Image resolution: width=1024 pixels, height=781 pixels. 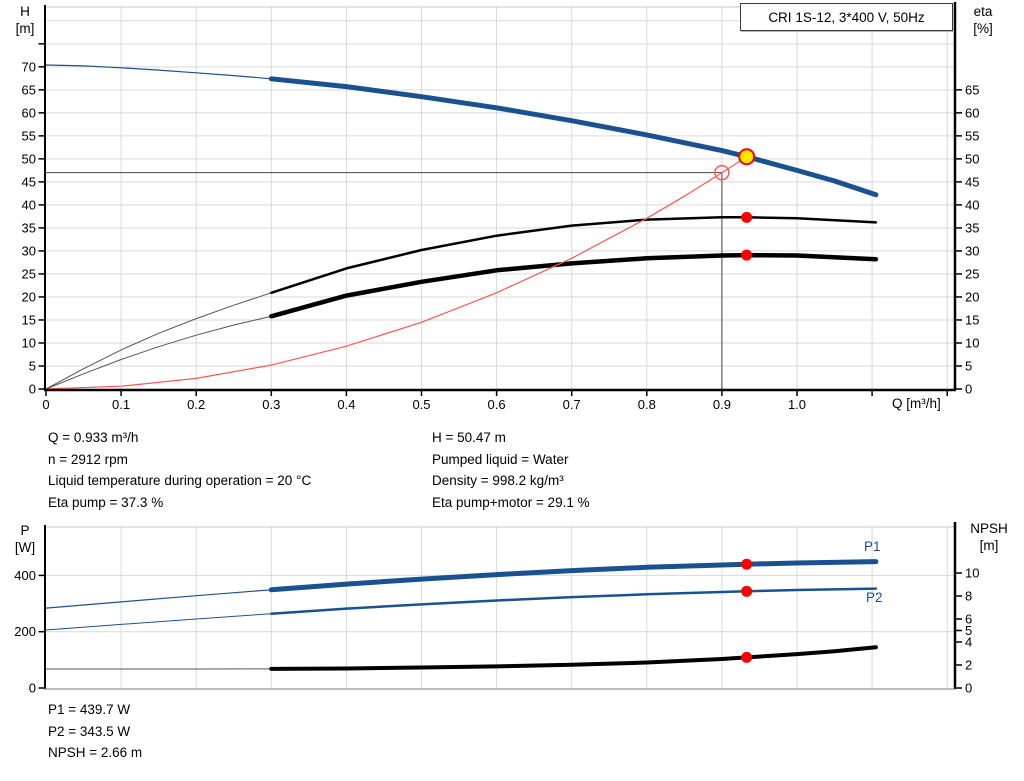 I want to click on info-speed-value: n = 2912 rpm, so click(x=88, y=459).